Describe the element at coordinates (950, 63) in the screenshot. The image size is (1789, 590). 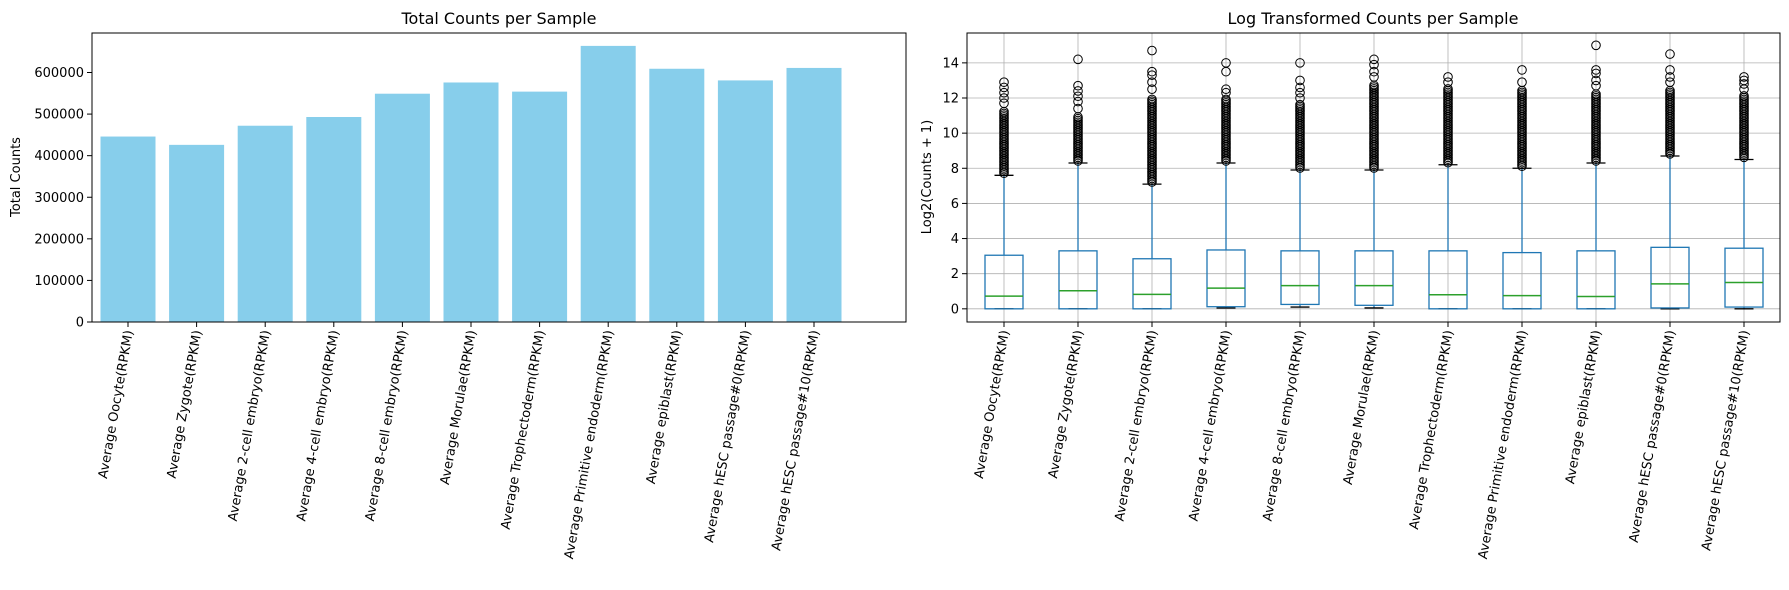
I see `y-tick-label: 14` at that location.